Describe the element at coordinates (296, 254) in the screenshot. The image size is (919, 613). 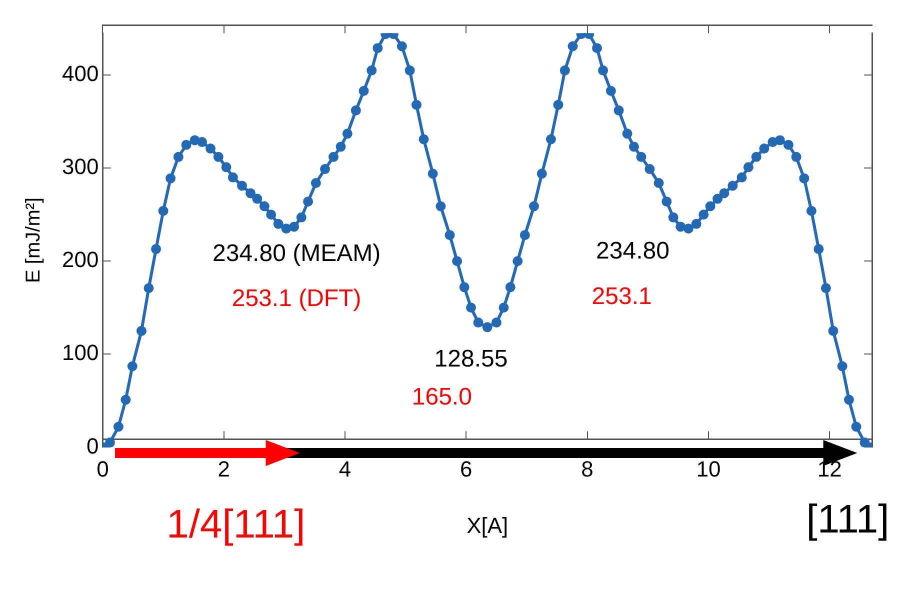
I see `annotation: 234.80 (MEAM)` at that location.